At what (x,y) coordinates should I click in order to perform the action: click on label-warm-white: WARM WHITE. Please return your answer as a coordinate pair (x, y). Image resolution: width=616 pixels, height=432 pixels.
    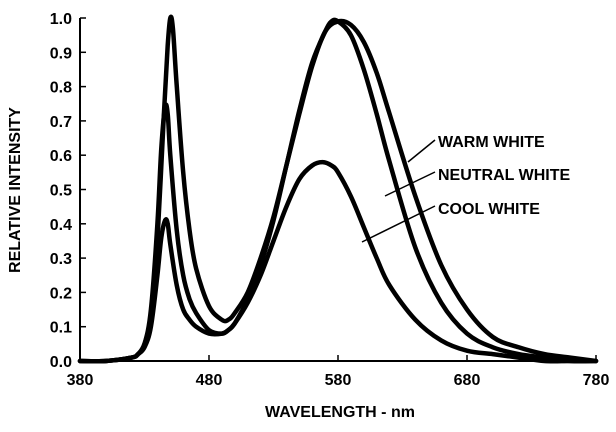
    Looking at the image, I should click on (491, 142).